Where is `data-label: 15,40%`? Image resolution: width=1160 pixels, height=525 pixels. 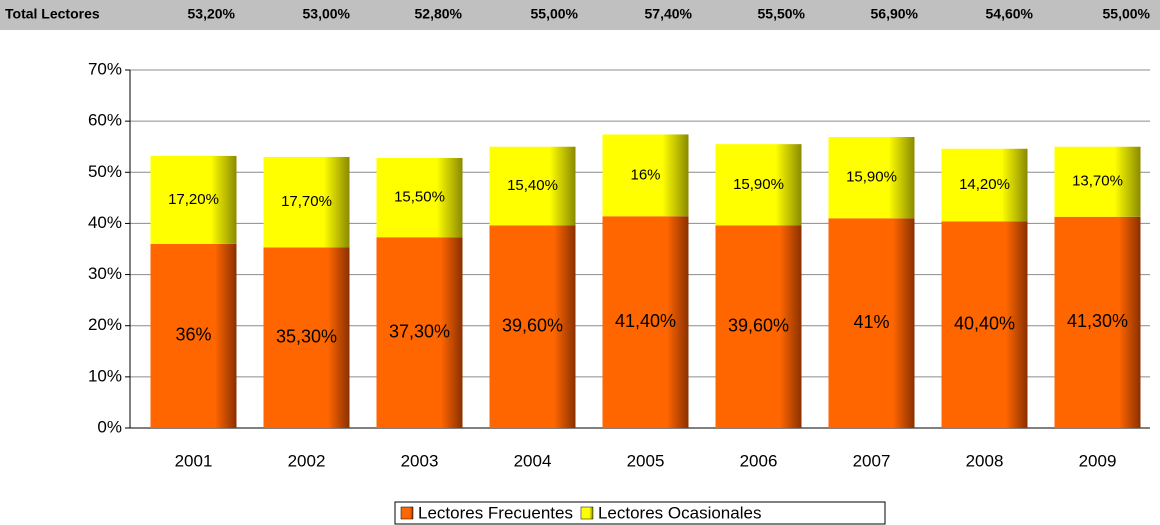 data-label: 15,40% is located at coordinates (532, 185).